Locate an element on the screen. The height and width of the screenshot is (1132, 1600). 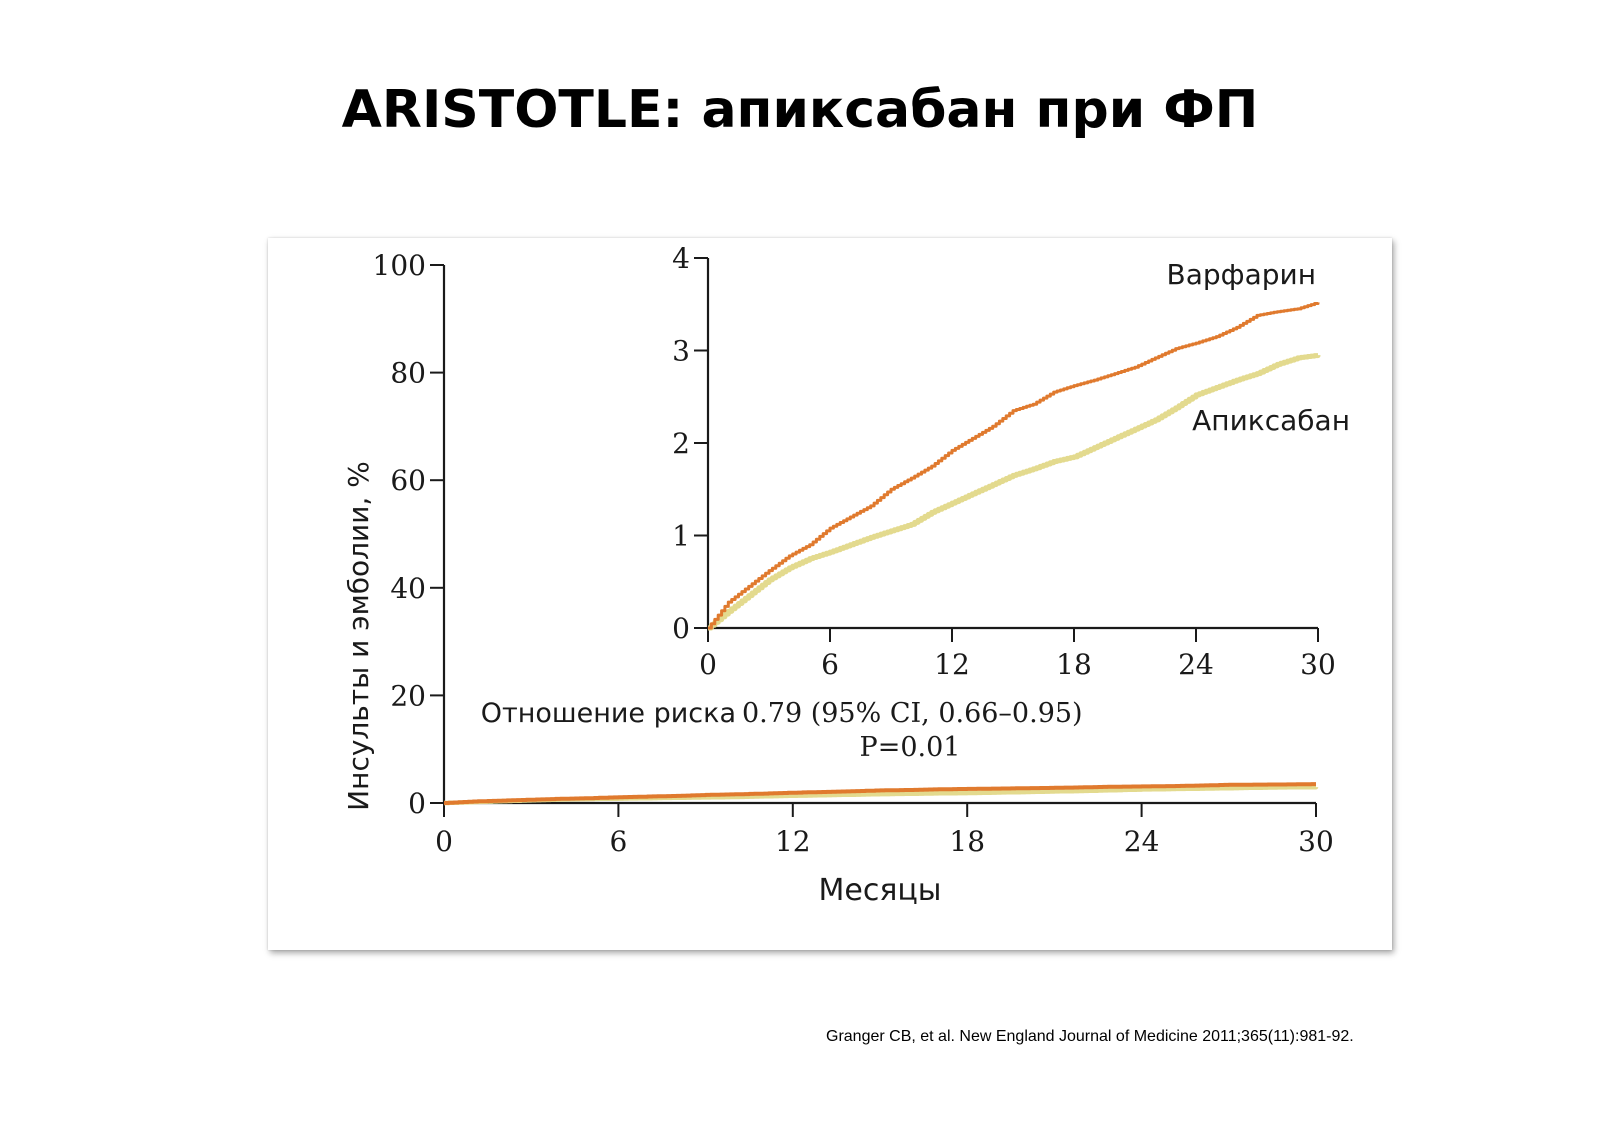
inset-line-warfarin is located at coordinates (1014, 466).